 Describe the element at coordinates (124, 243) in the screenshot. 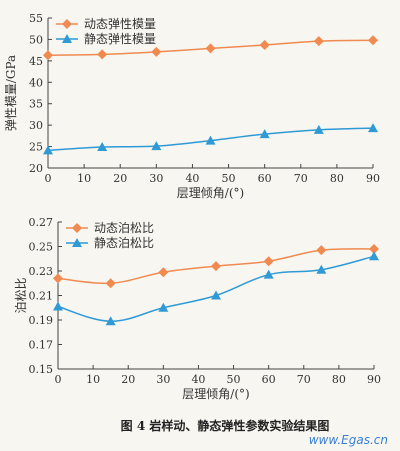

I see `legend-label-2: 静态泊松比` at that location.